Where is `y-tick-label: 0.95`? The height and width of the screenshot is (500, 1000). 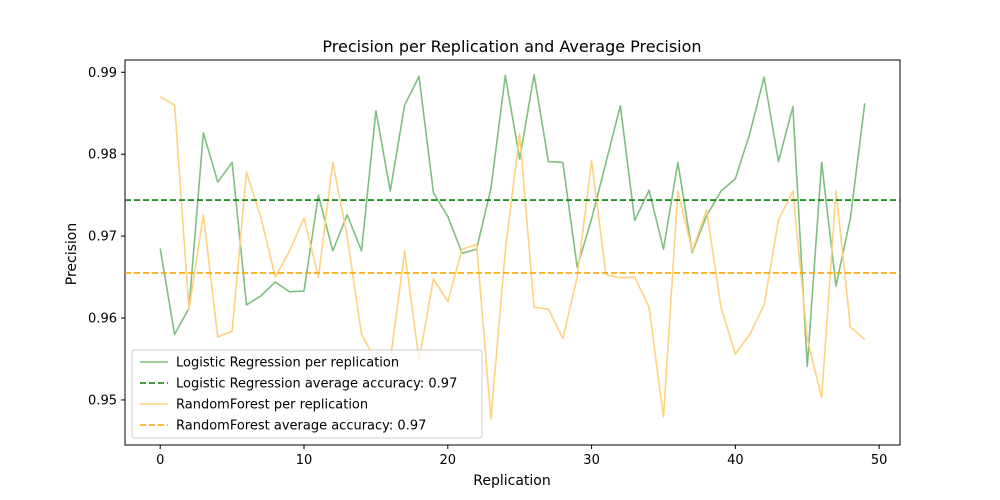
y-tick-label: 0.95 is located at coordinates (102, 400).